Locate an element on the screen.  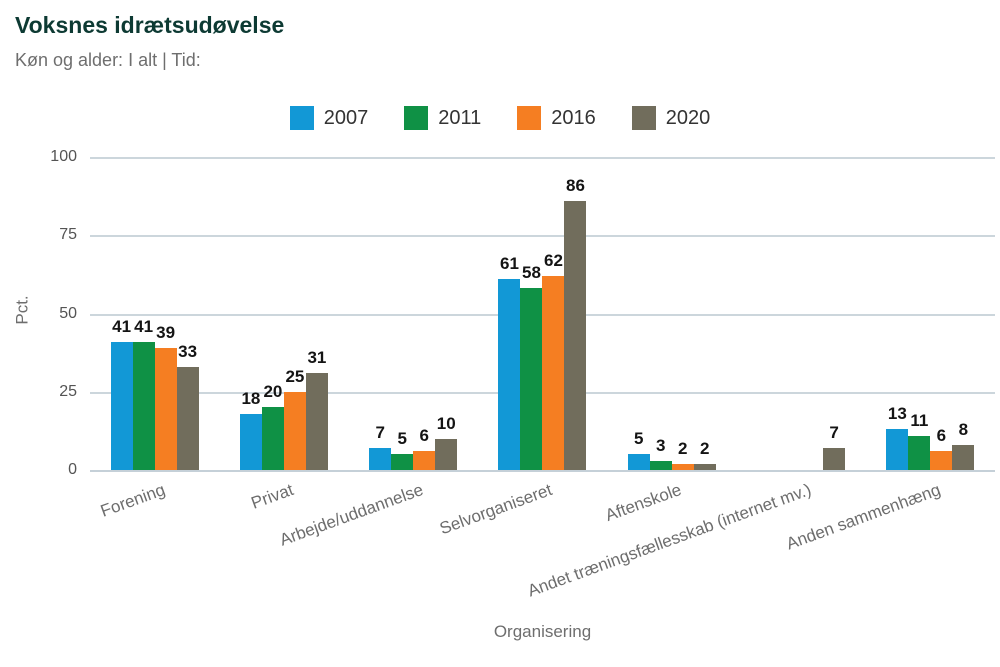
chart-title: Voksnes idrætsudøvelse is located at coordinates (150, 25).